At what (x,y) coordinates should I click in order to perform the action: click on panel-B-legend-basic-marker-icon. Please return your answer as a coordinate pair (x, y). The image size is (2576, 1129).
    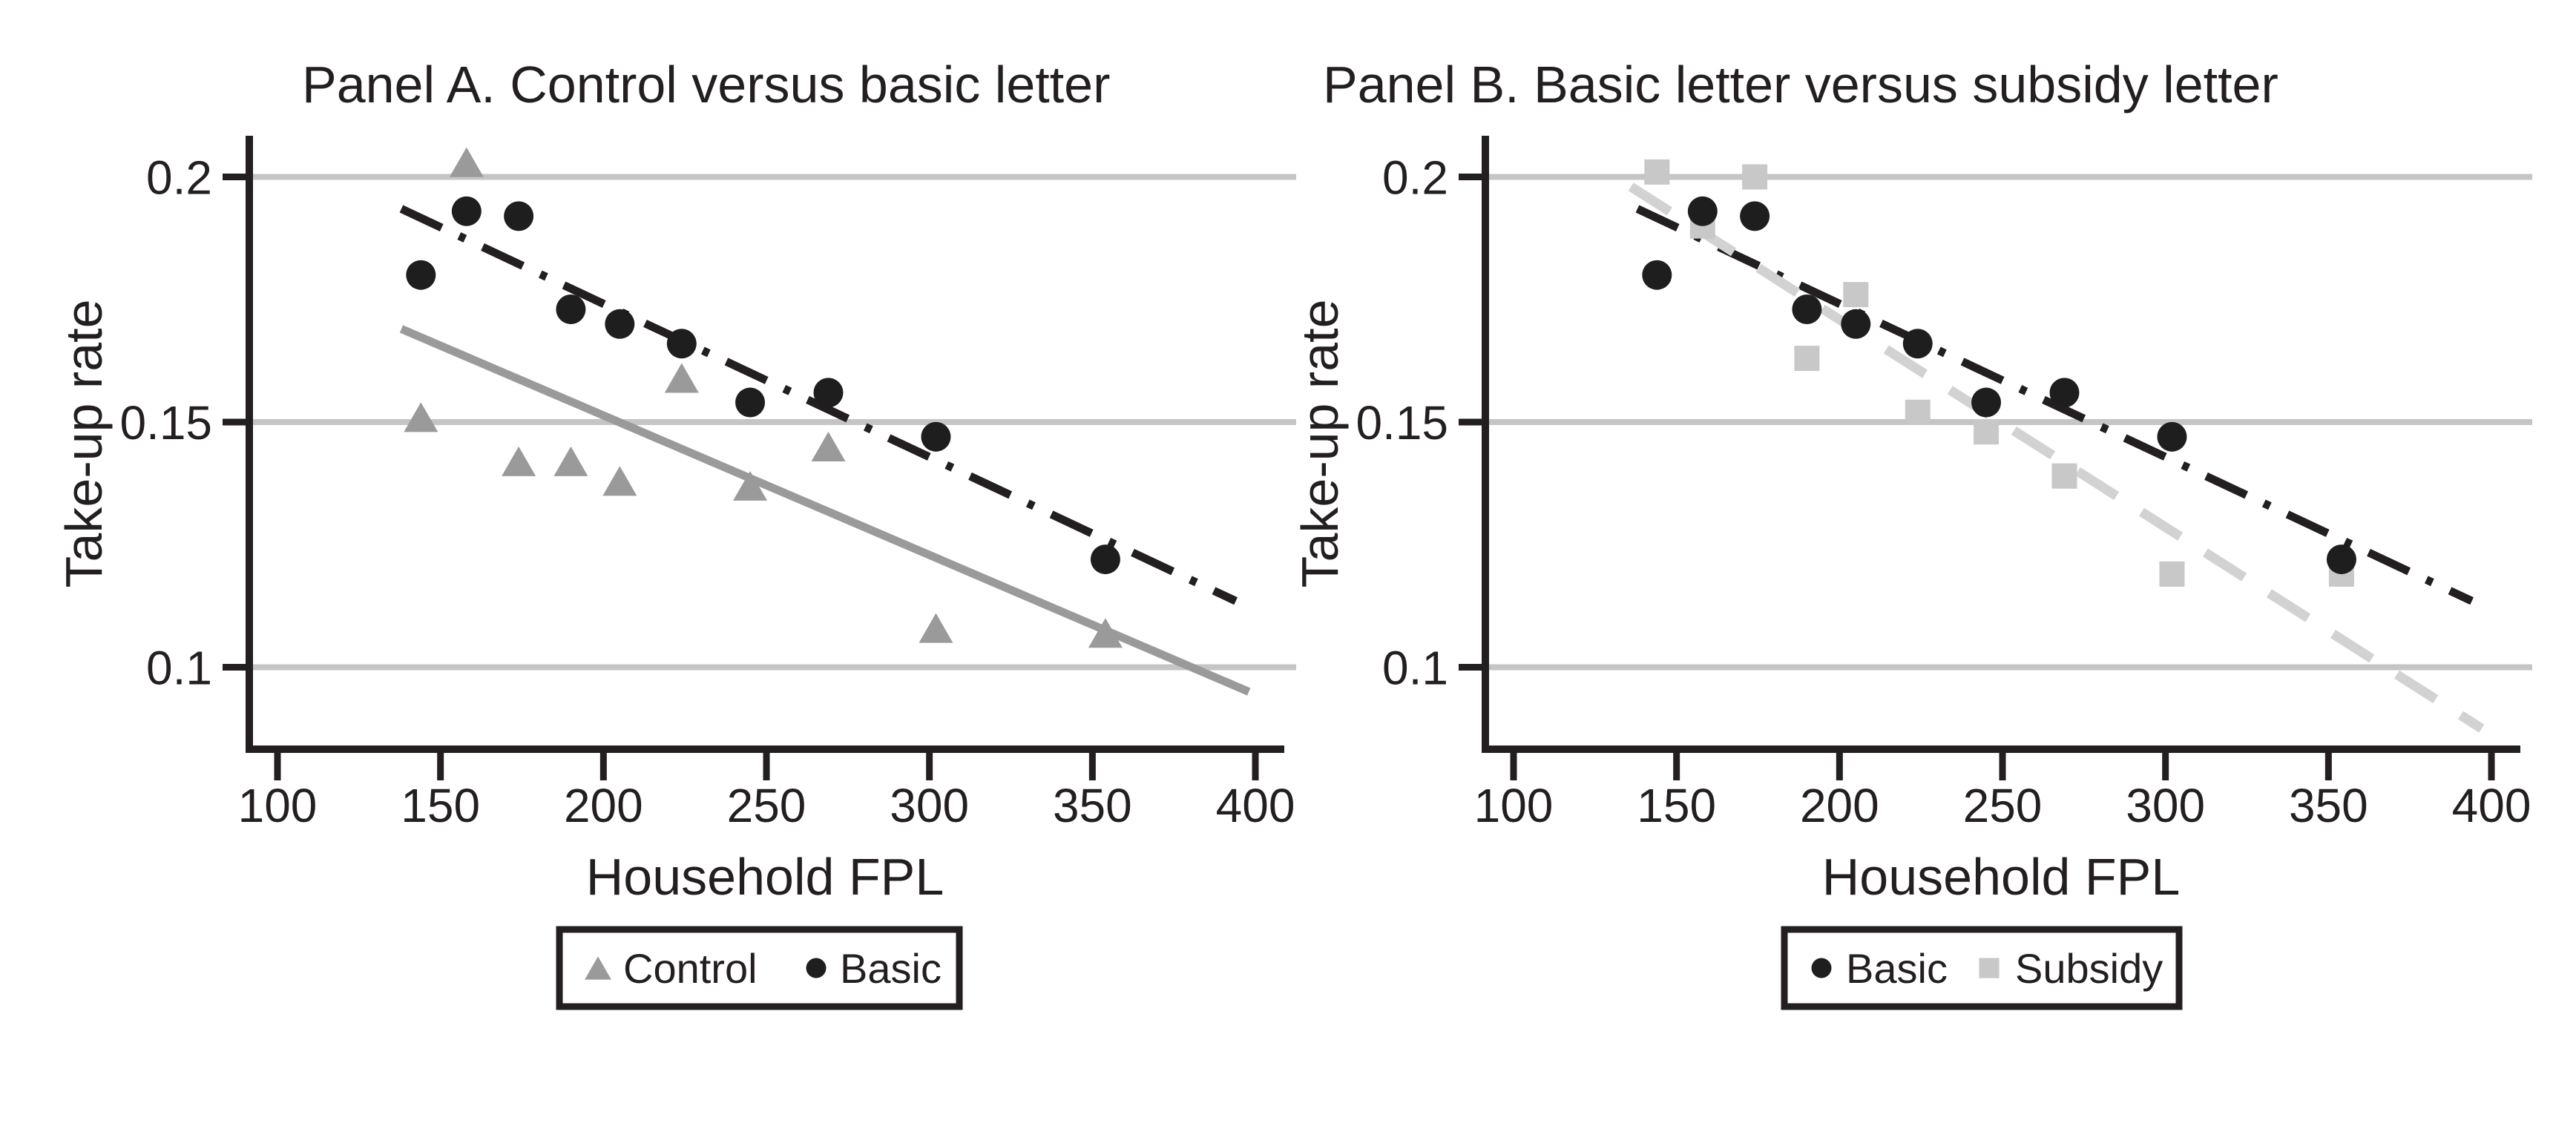
    Looking at the image, I should click on (1822, 968).